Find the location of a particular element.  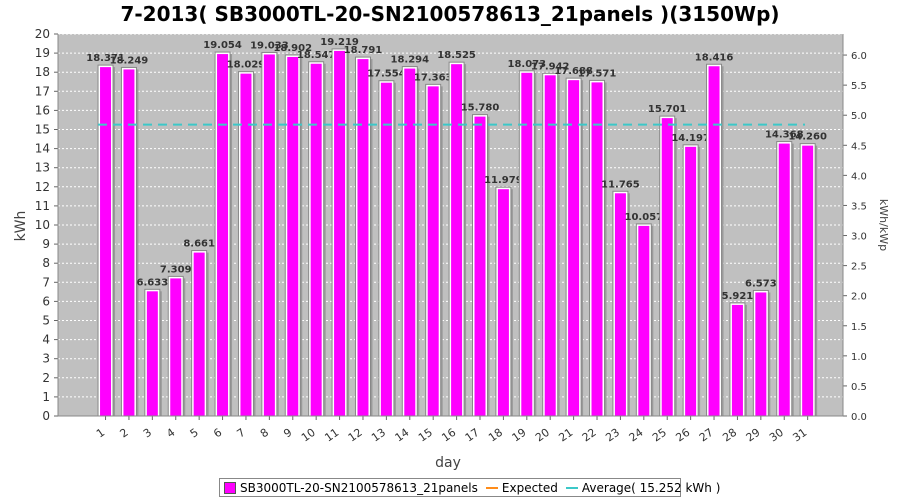

x-tick-label: 23 is located at coordinates (612, 435).